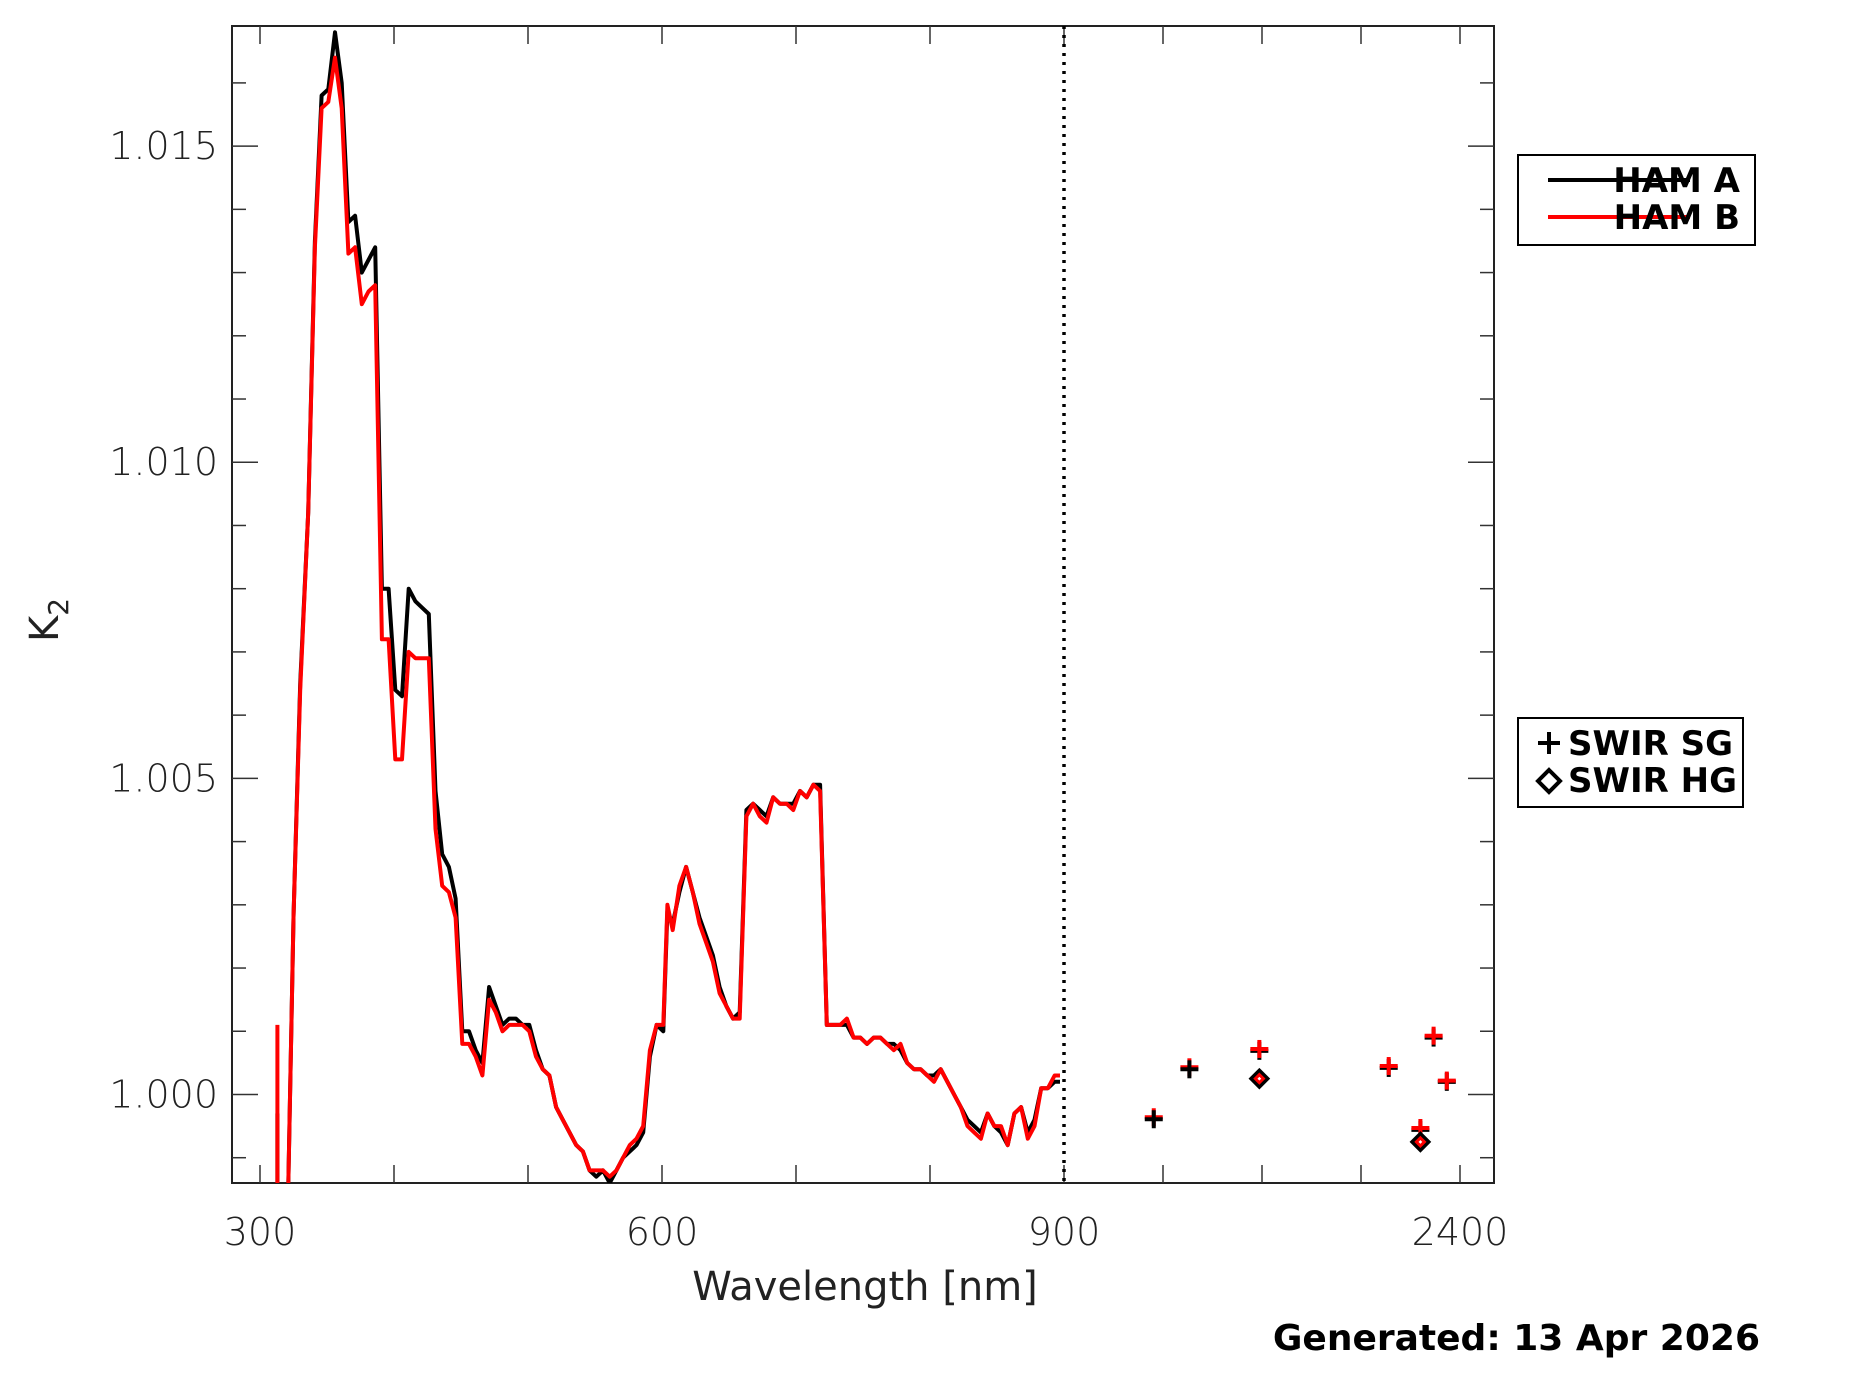 The width and height of the screenshot is (1859, 1378). What do you see at coordinates (45, 628) in the screenshot?
I see `y-axis-title-main: K` at bounding box center [45, 628].